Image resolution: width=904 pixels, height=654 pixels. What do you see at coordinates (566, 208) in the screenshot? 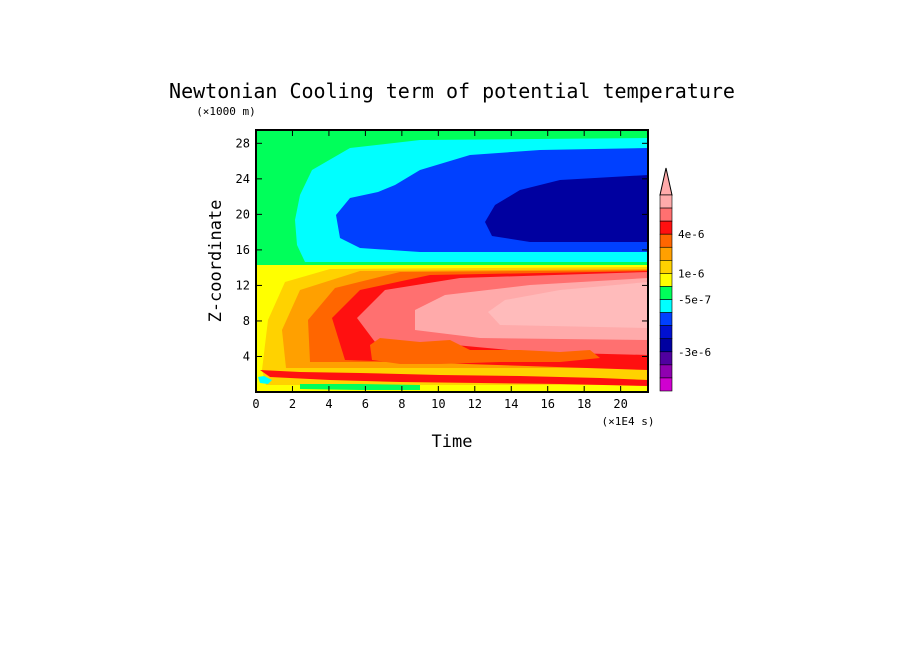
I see `region-dark-blue-core` at bounding box center [566, 208].